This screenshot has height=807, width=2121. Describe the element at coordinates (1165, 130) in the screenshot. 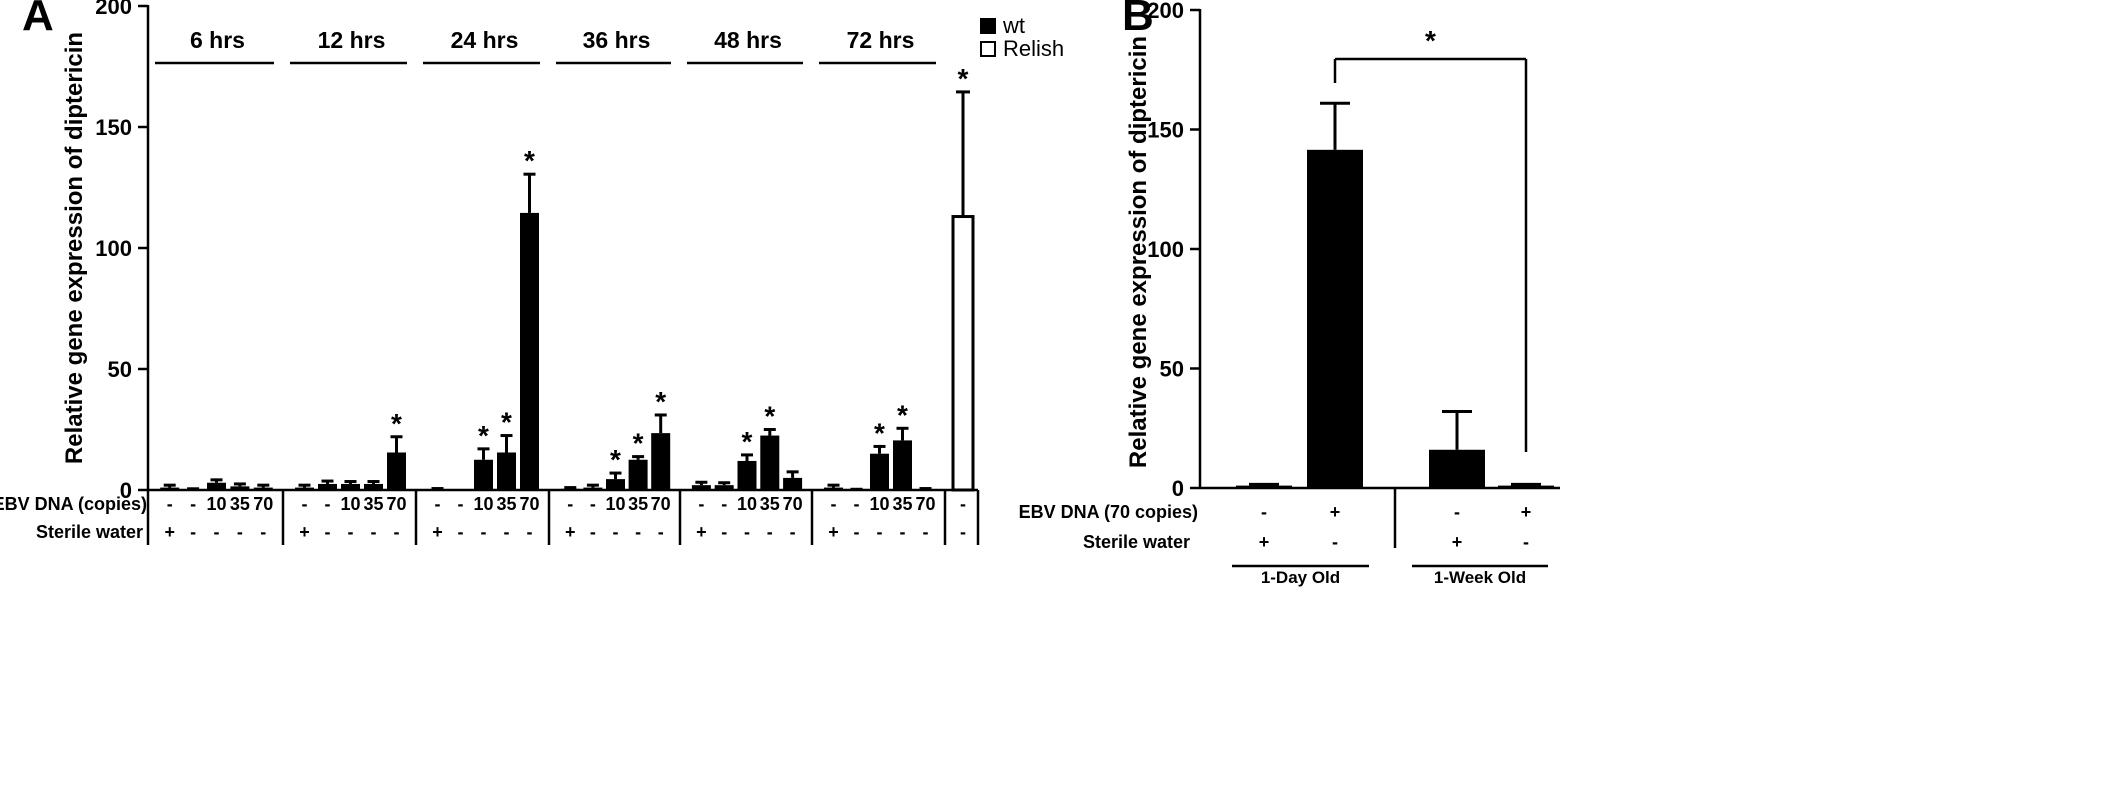

I see `y-tick-label: 150` at that location.